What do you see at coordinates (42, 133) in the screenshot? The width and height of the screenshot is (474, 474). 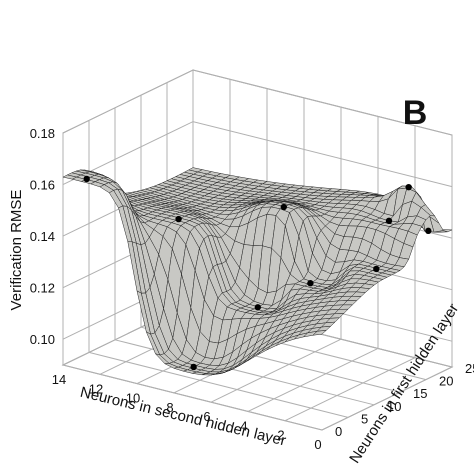 I see `z-tick-label: 0.18` at bounding box center [42, 133].